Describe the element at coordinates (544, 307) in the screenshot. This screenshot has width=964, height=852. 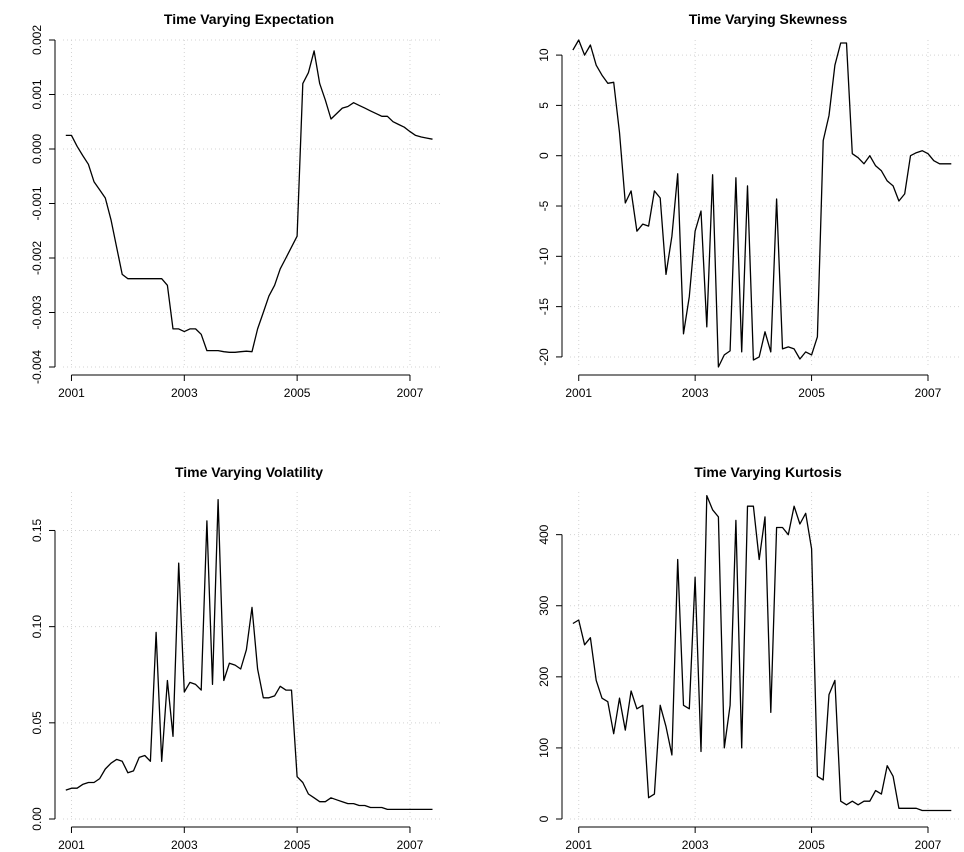
I see `y-tick-label: -15` at that location.